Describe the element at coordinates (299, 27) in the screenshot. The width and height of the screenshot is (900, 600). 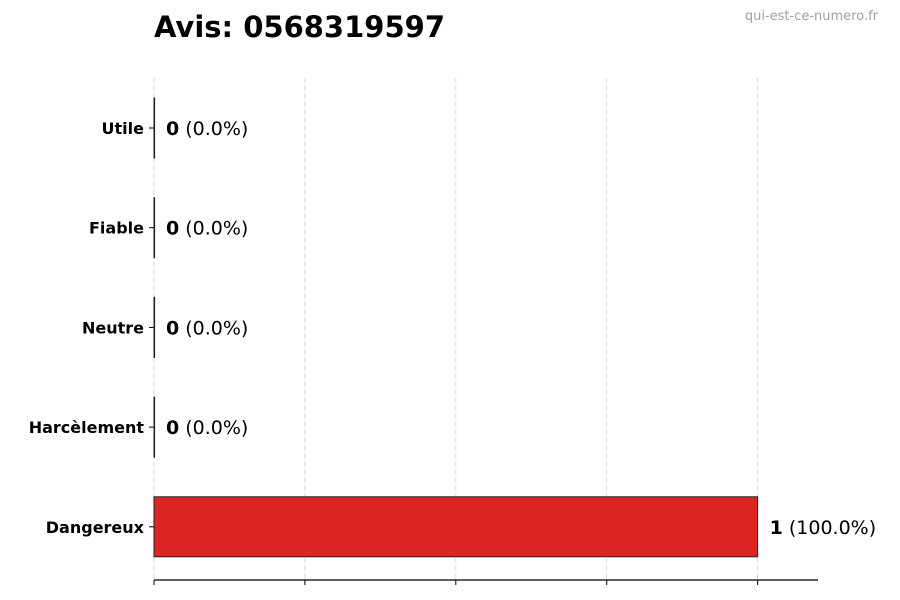
I see `chart-title: Avis: 0568319597` at that location.